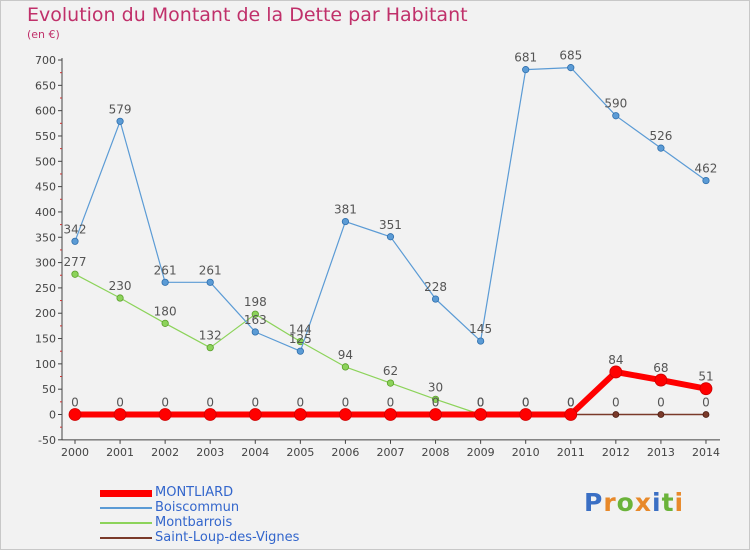  Describe the element at coordinates (706, 452) in the screenshot. I see `x-tick-label: 2014` at that location.